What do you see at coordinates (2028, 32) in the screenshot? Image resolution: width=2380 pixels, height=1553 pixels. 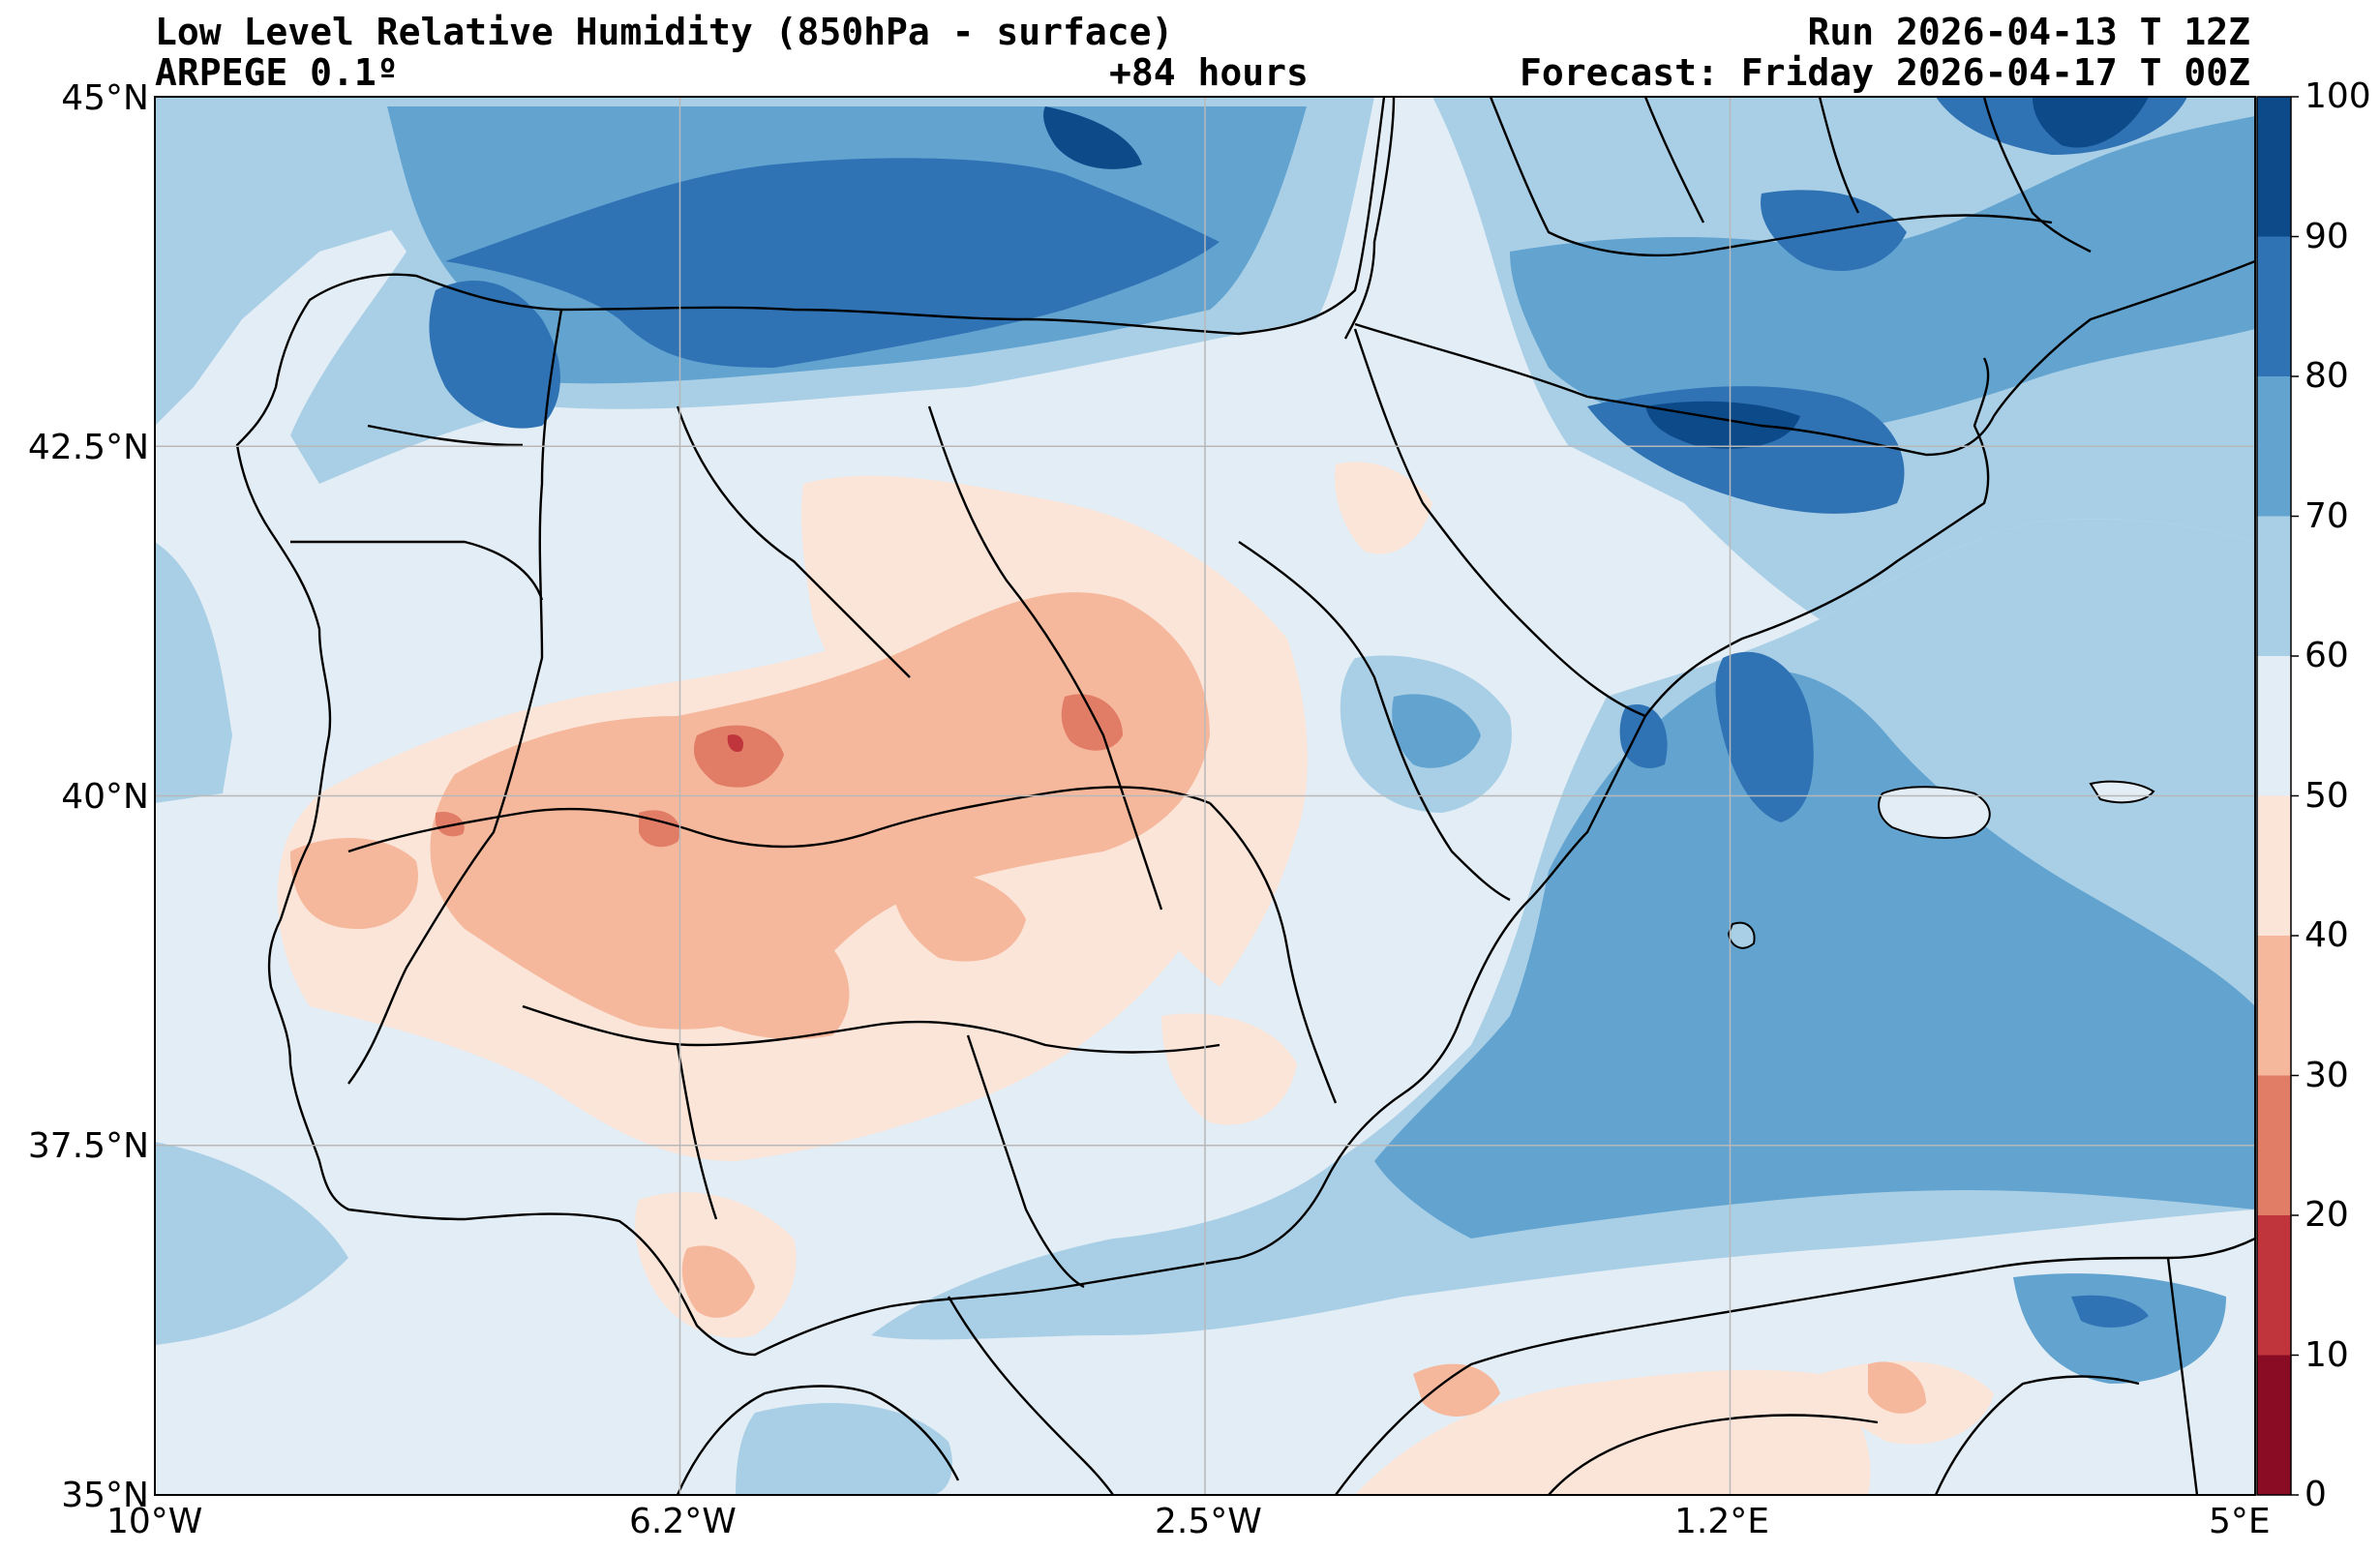 I see `run-time: Run 2026-04-13 T 12Z` at bounding box center [2028, 32].